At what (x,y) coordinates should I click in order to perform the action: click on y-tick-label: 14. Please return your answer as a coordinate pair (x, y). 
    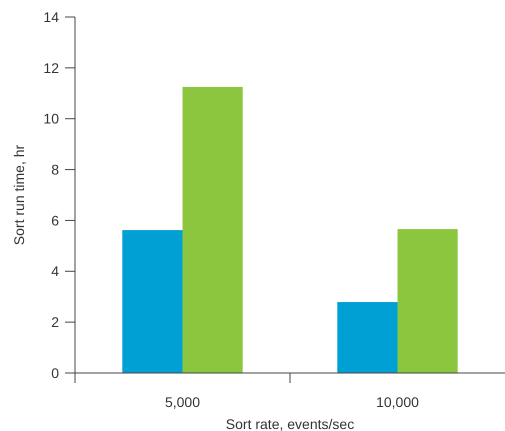
    Looking at the image, I should click on (51, 16).